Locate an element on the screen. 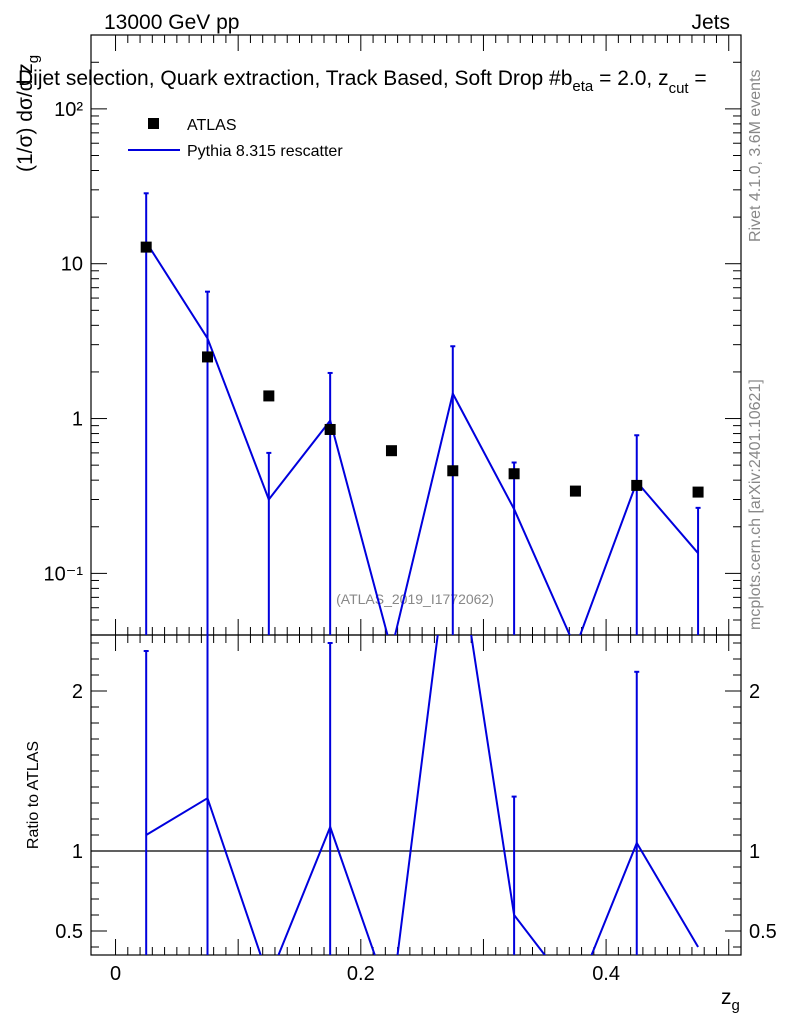  title-tail: = 2.0, z is located at coordinates (630, 78).